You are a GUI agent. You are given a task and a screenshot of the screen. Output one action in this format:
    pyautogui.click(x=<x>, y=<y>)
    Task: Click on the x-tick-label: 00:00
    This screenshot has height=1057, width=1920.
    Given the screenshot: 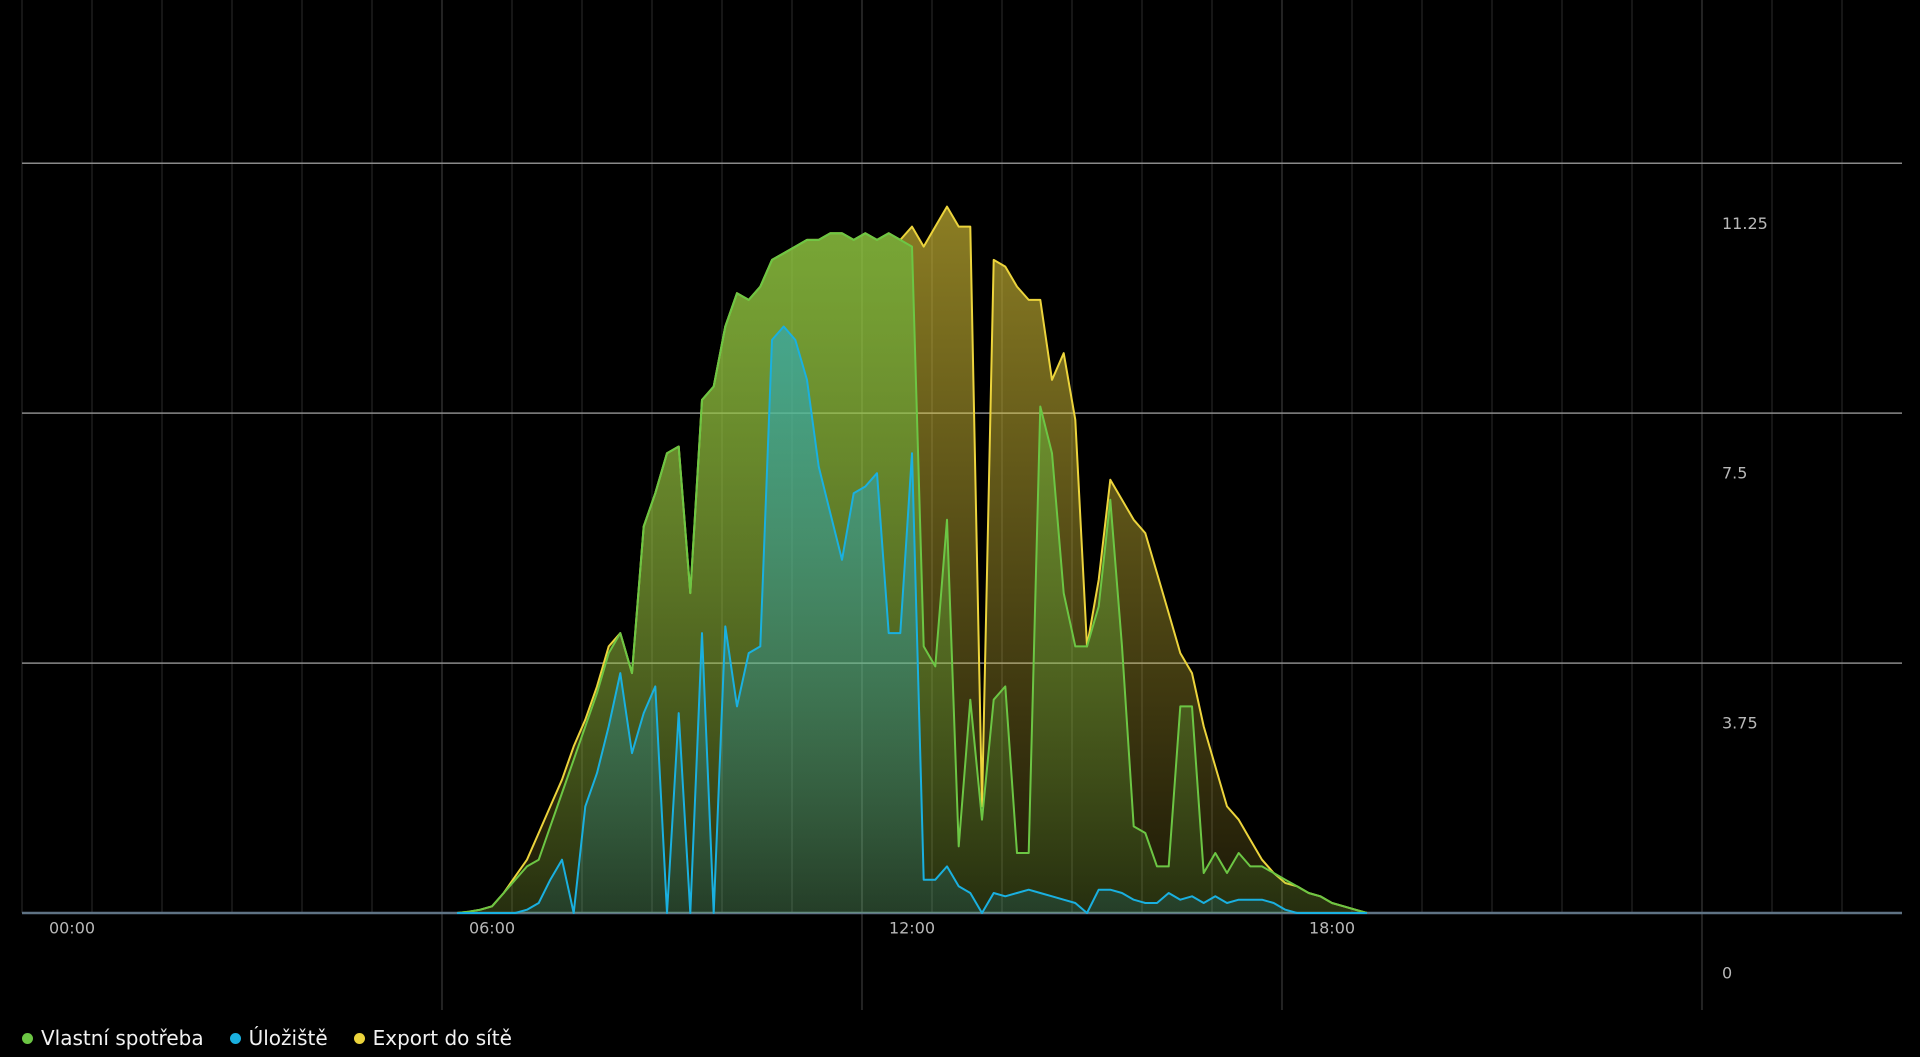 What is the action you would take?
    pyautogui.click(x=72, y=928)
    